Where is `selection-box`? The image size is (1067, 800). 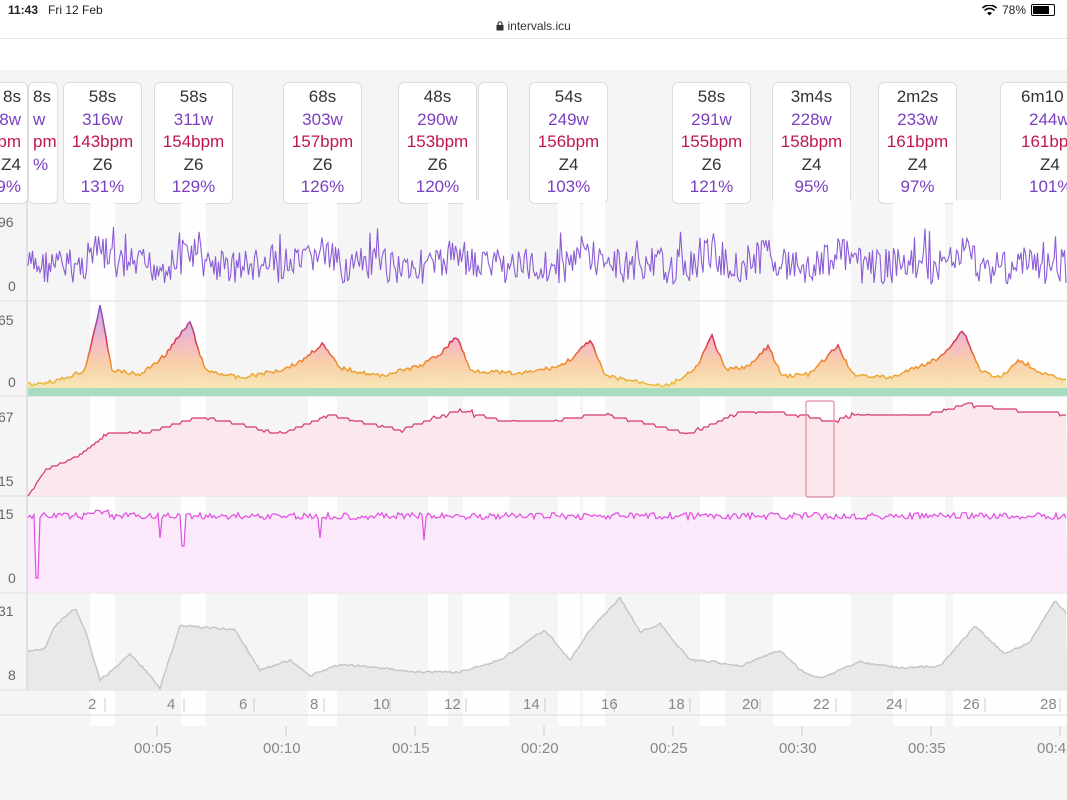 selection-box is located at coordinates (820, 449).